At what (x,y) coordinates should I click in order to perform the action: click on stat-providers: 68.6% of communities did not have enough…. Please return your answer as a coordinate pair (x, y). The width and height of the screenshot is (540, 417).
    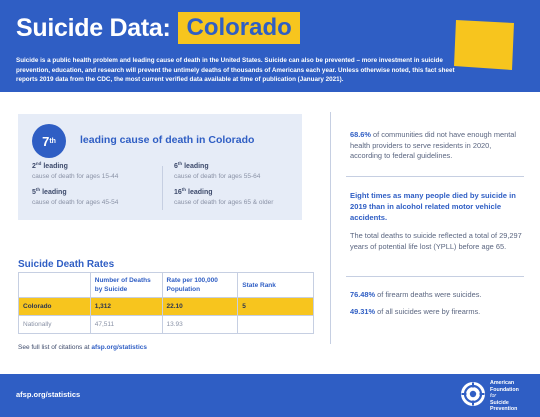
    Looking at the image, I should click on (437, 146).